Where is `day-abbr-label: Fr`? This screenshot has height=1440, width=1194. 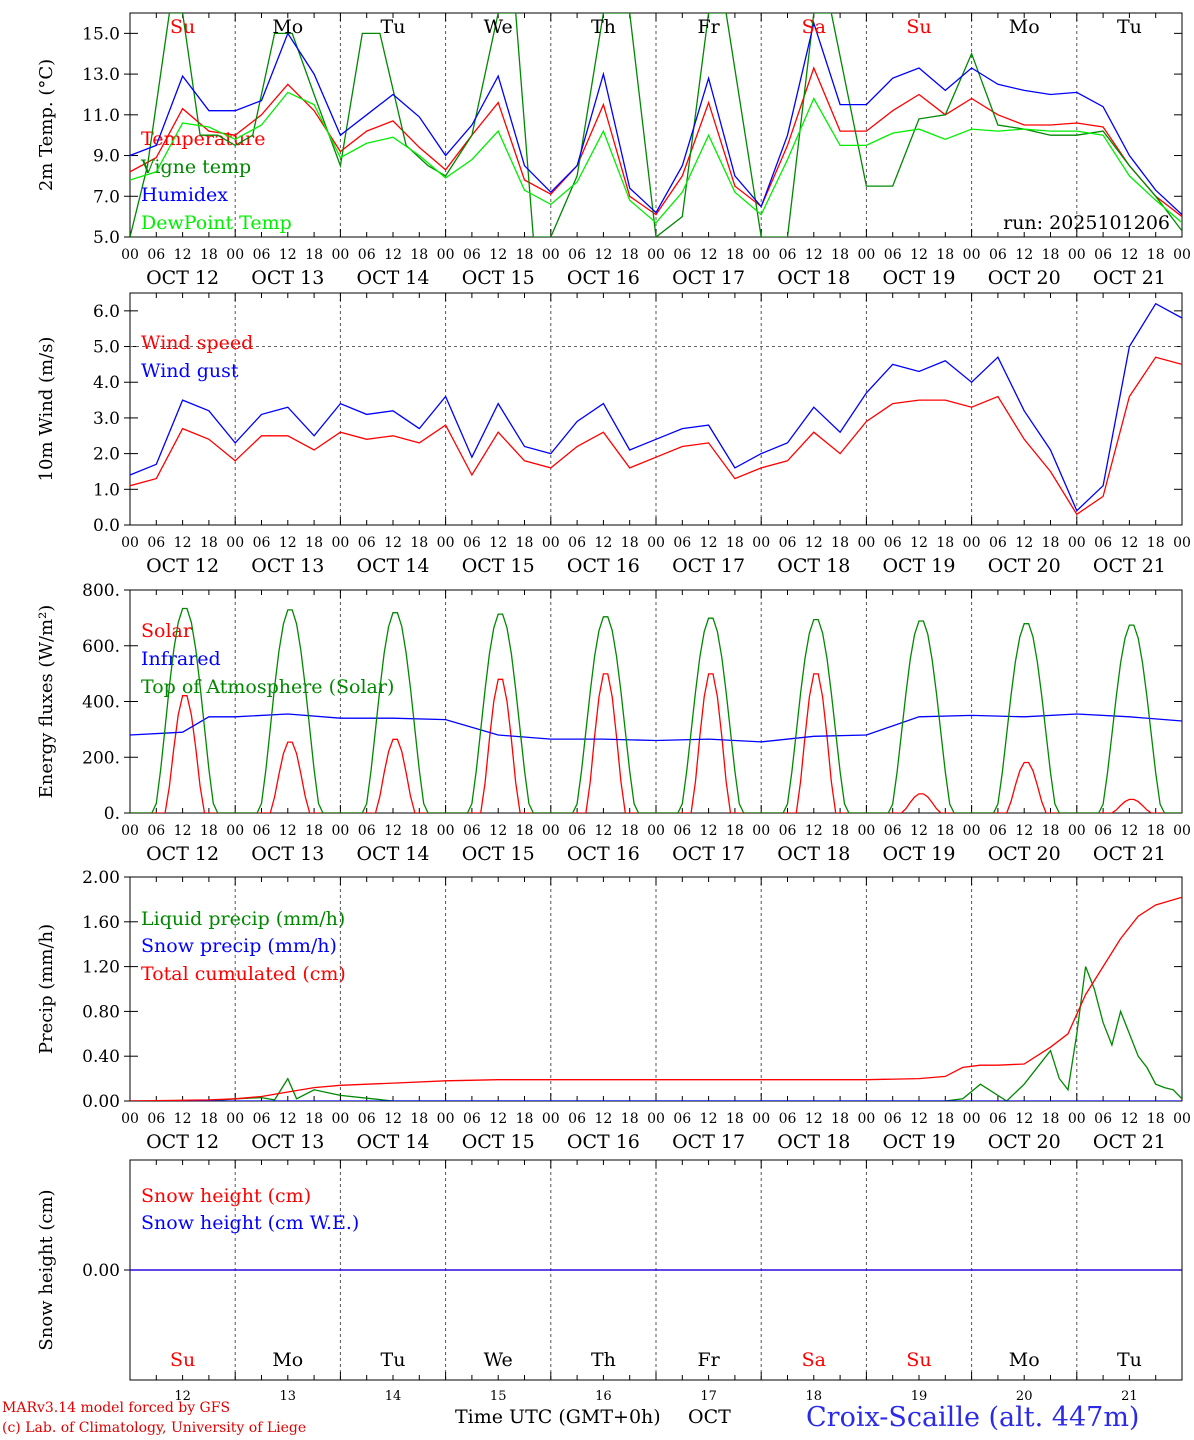 day-abbr-label: Fr is located at coordinates (708, 27).